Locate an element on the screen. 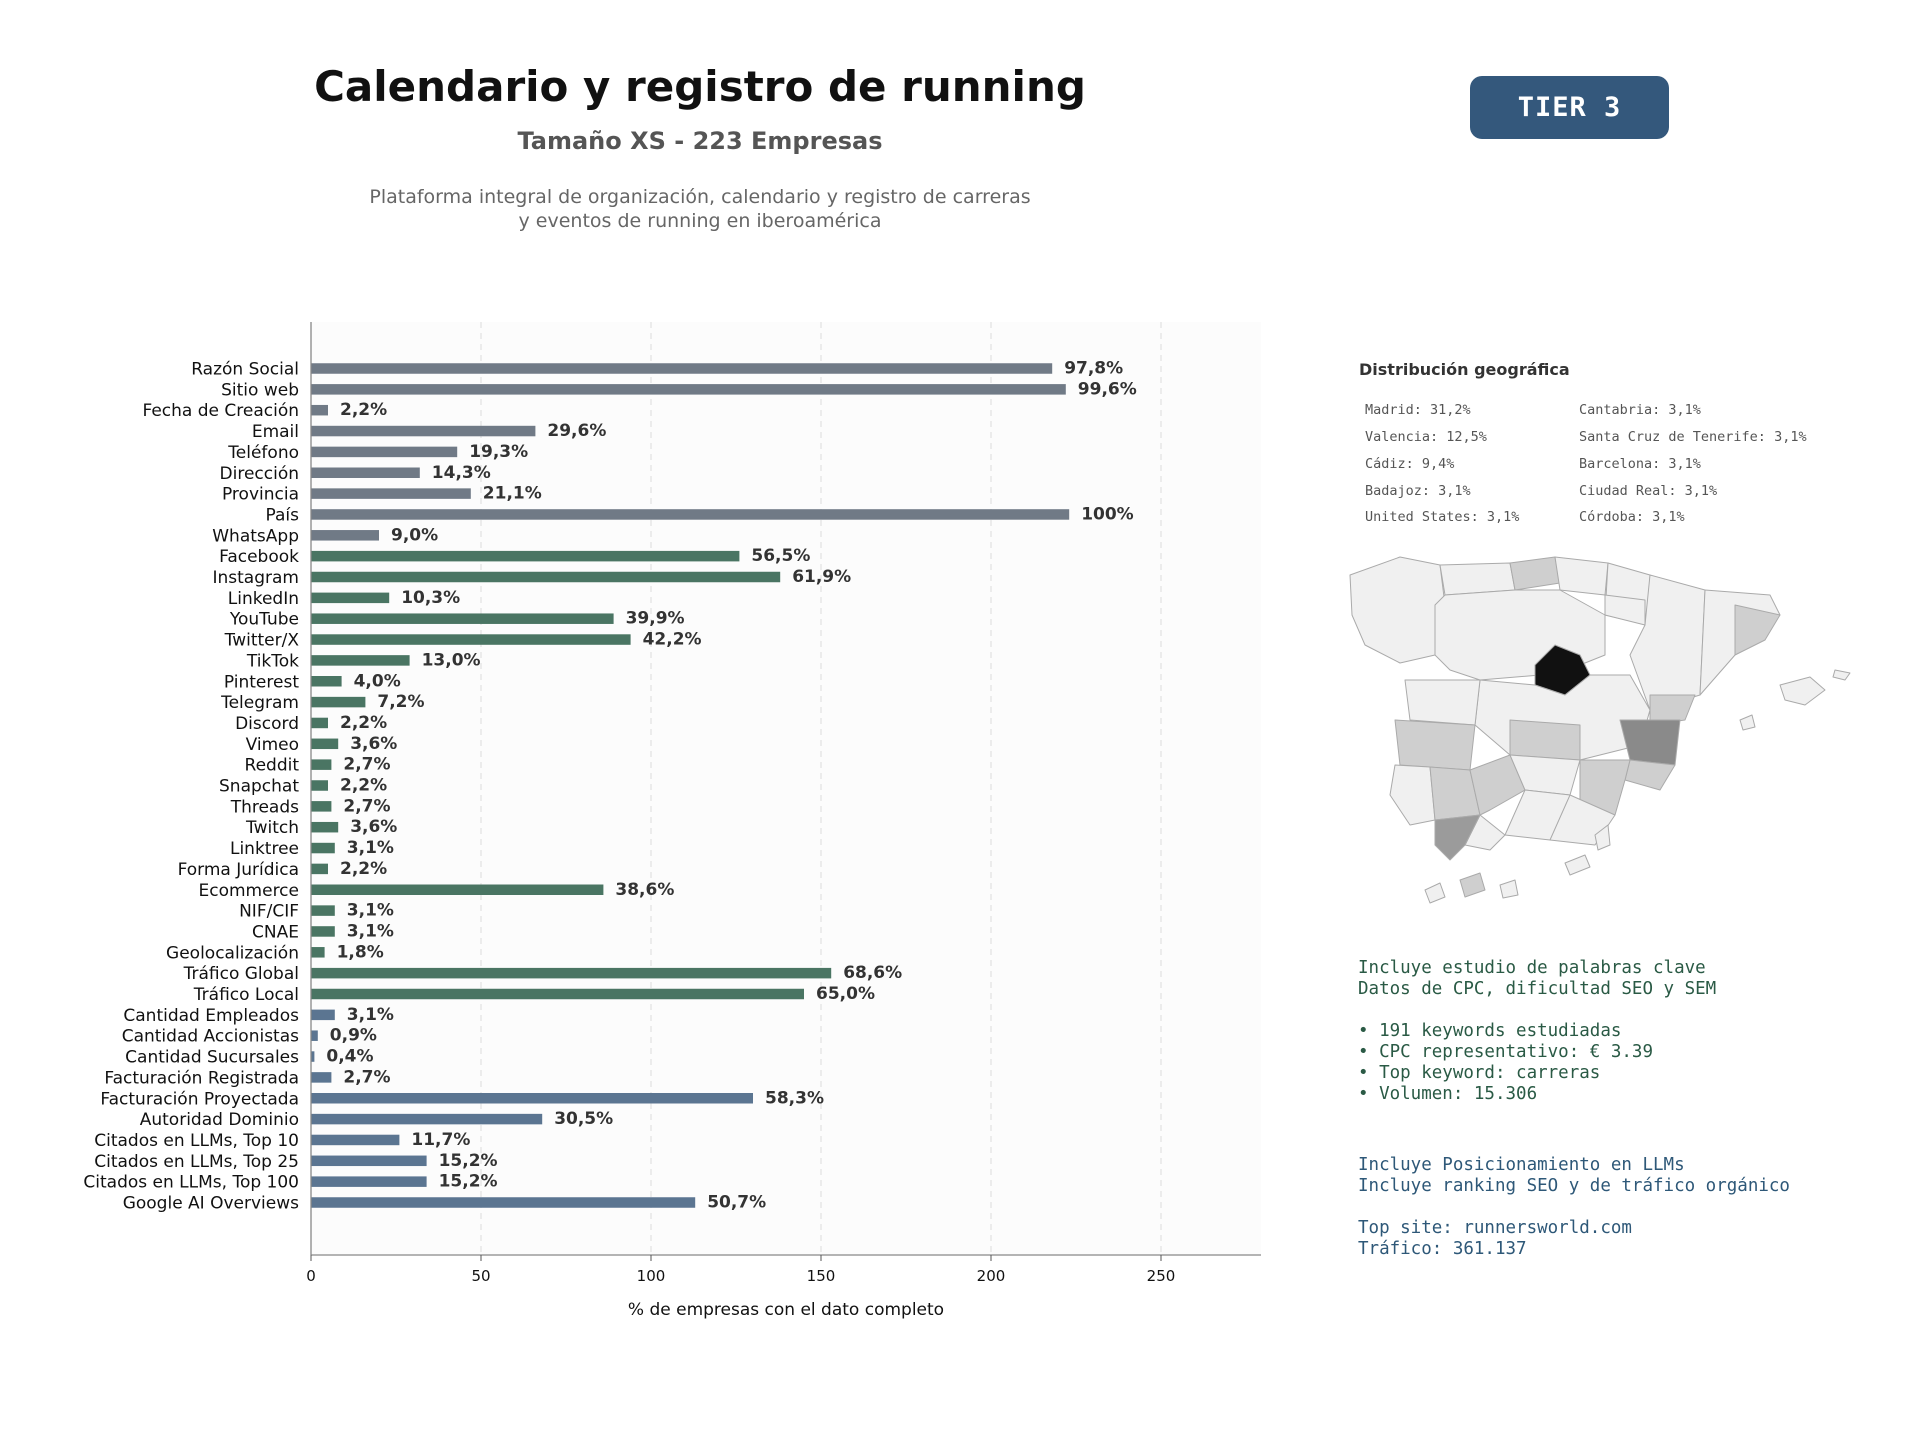 The height and width of the screenshot is (1440, 1920). category-label: Fecha de Creación is located at coordinates (220, 411).